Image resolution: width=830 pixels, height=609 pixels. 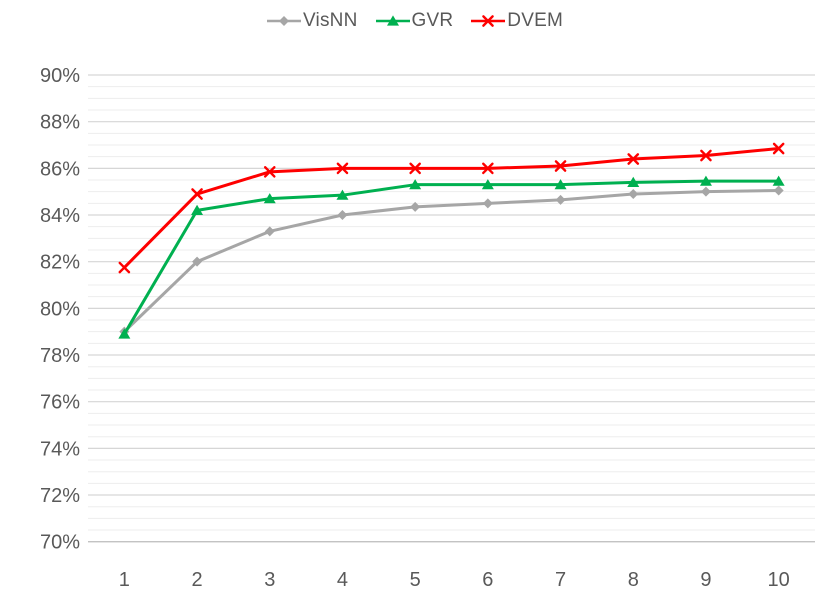 I want to click on x-tick-label: 6, so click(x=487, y=580).